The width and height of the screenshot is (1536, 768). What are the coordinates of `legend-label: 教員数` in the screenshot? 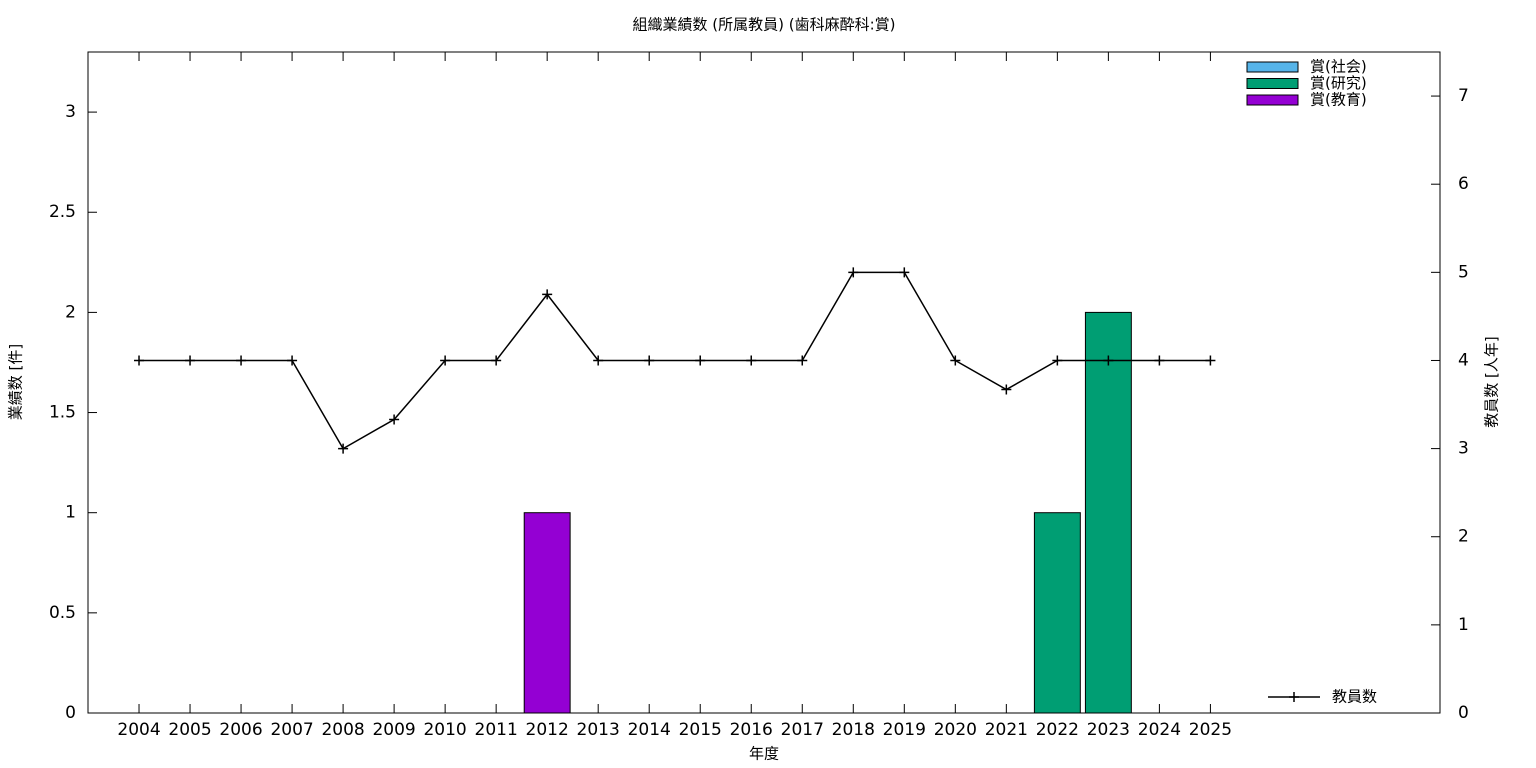 It's located at (1354, 697).